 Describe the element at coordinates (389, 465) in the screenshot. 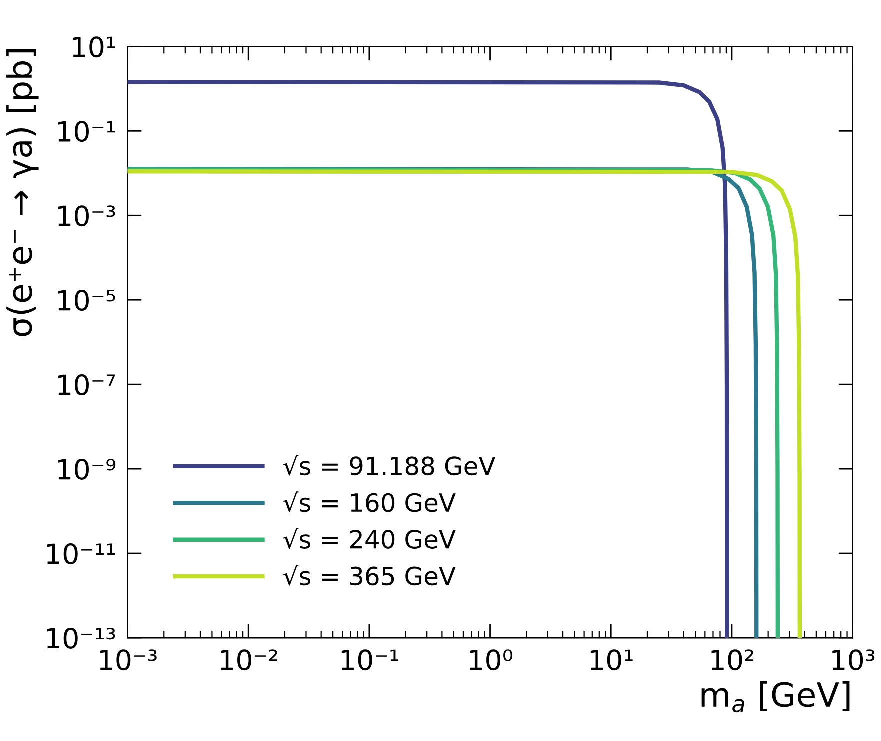

I see `legend-label: √s = 91.188 GeV` at that location.